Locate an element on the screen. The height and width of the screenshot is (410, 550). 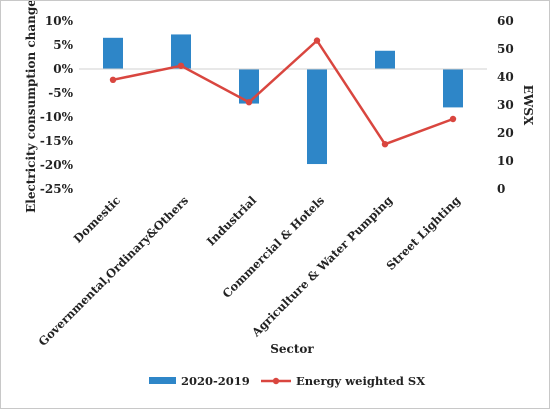
y-tick-label: 10% is located at coordinates (59, 21).